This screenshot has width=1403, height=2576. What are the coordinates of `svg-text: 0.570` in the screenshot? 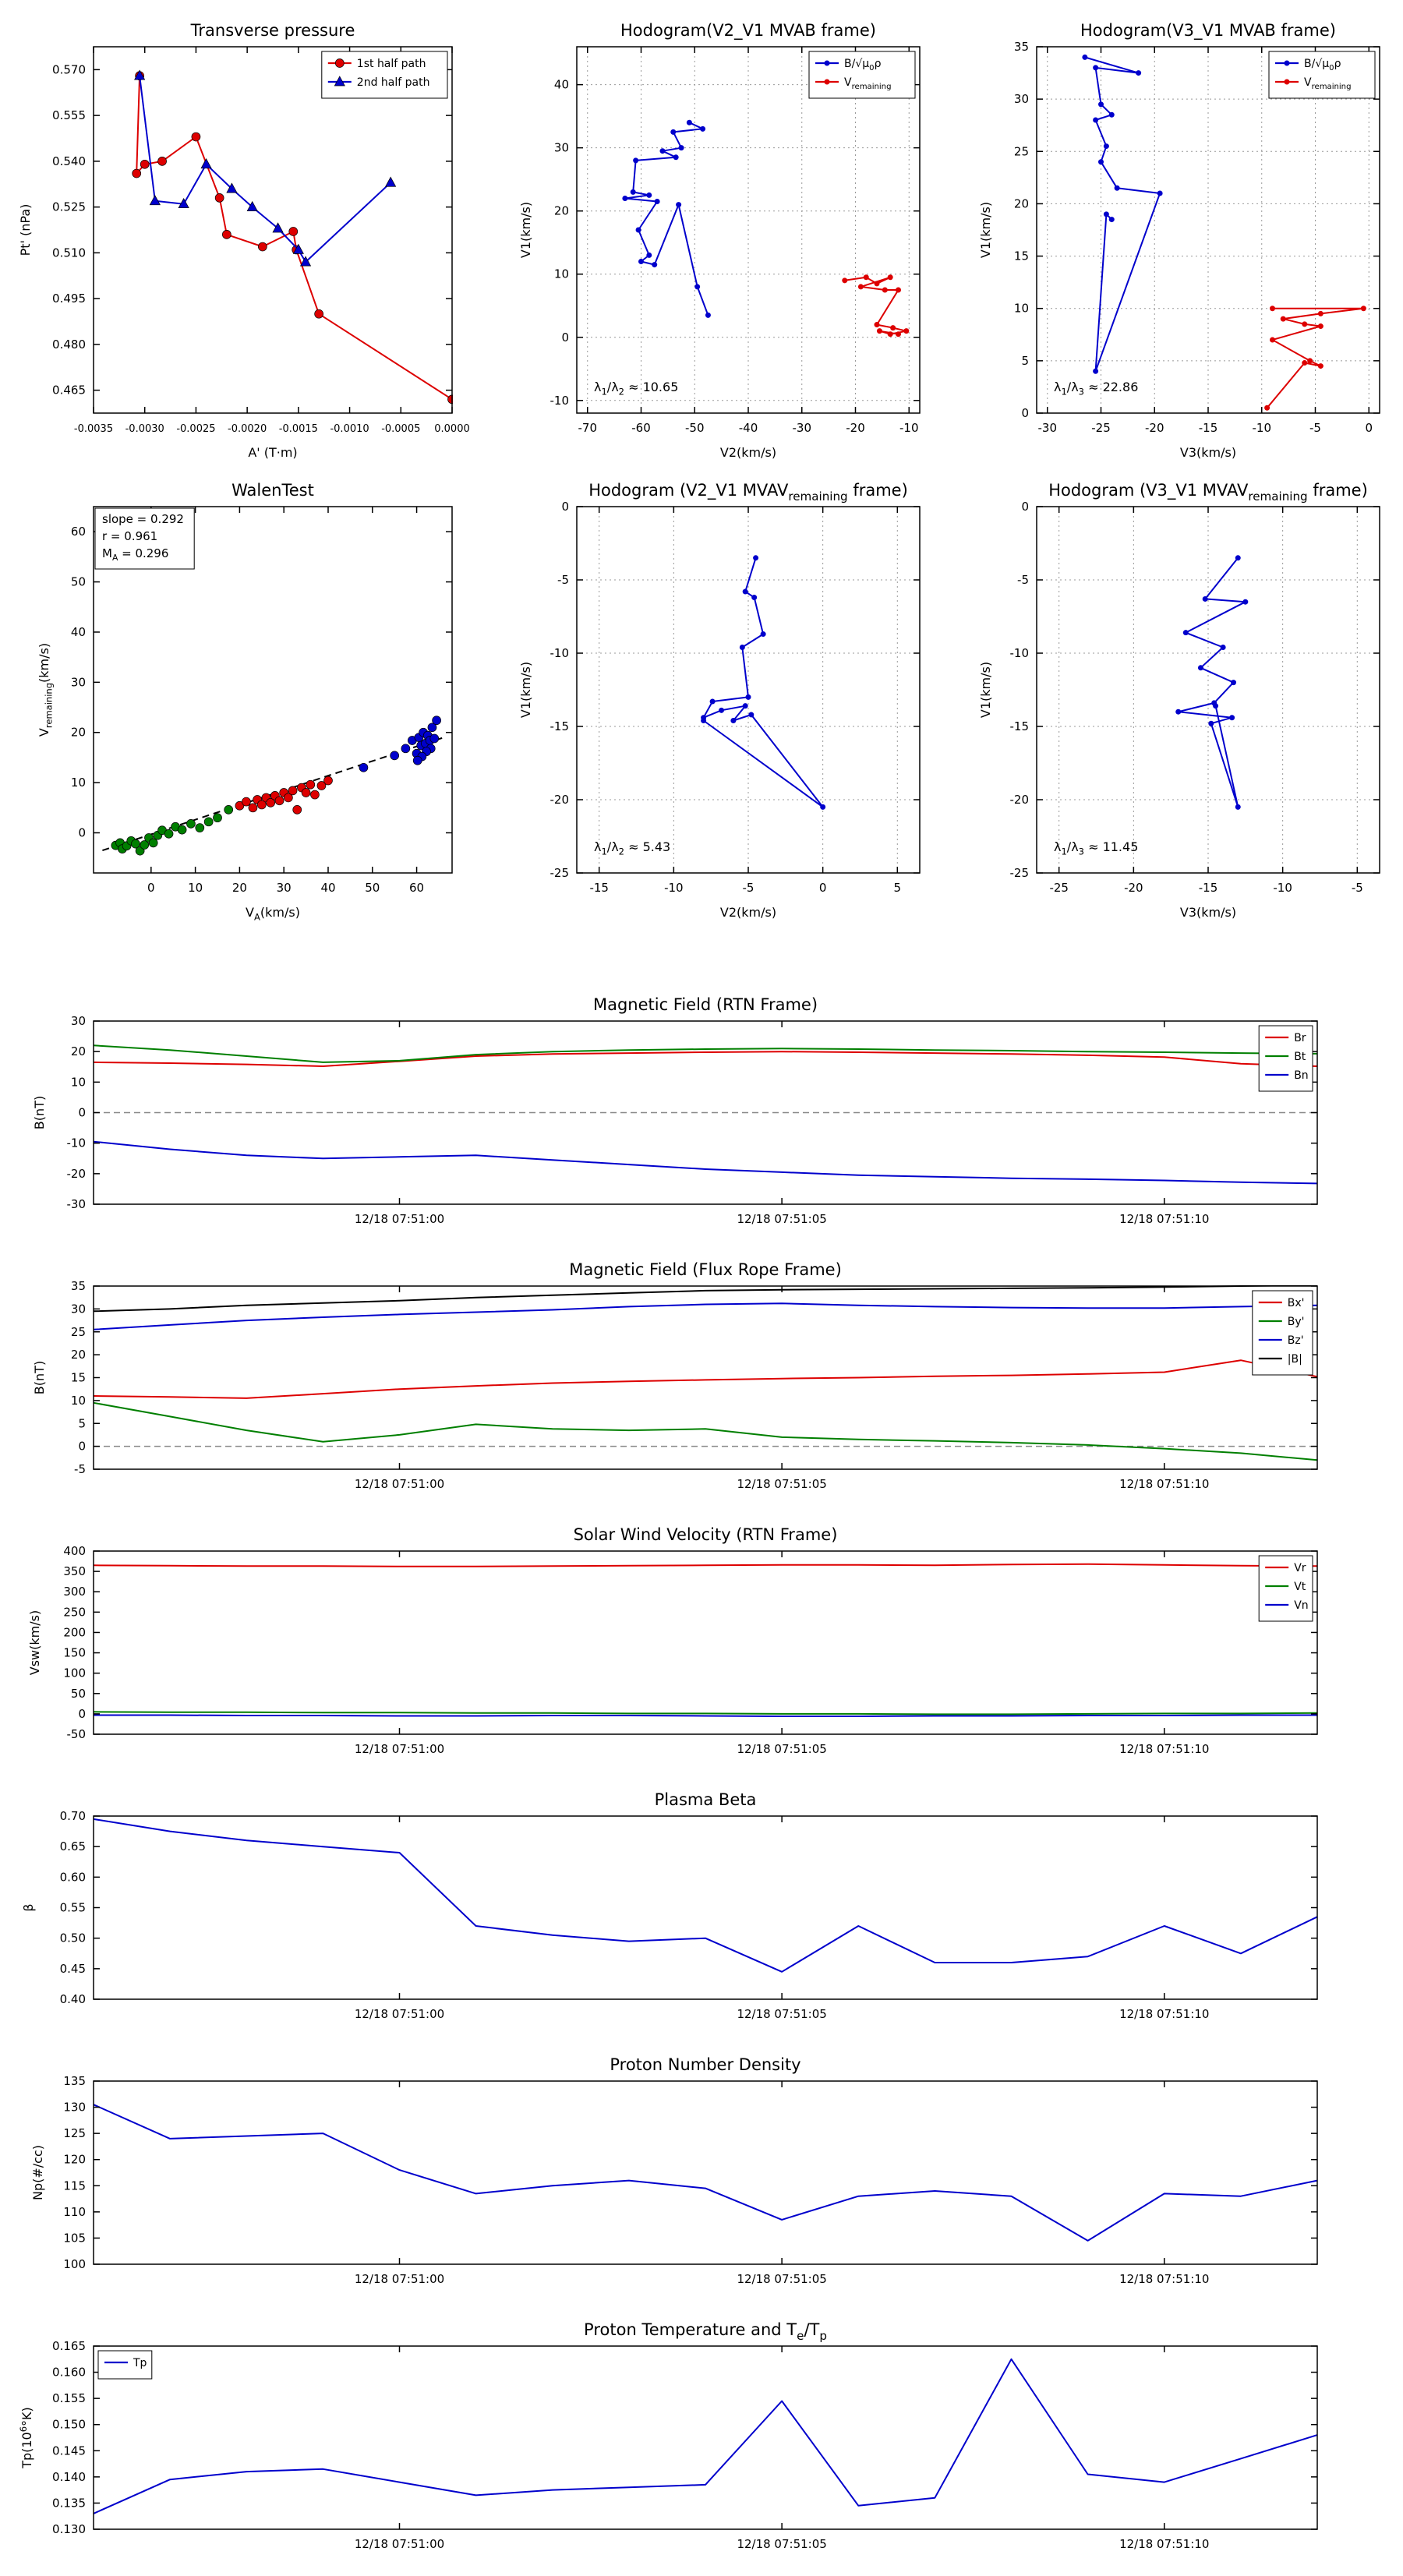 It's located at (69, 69).